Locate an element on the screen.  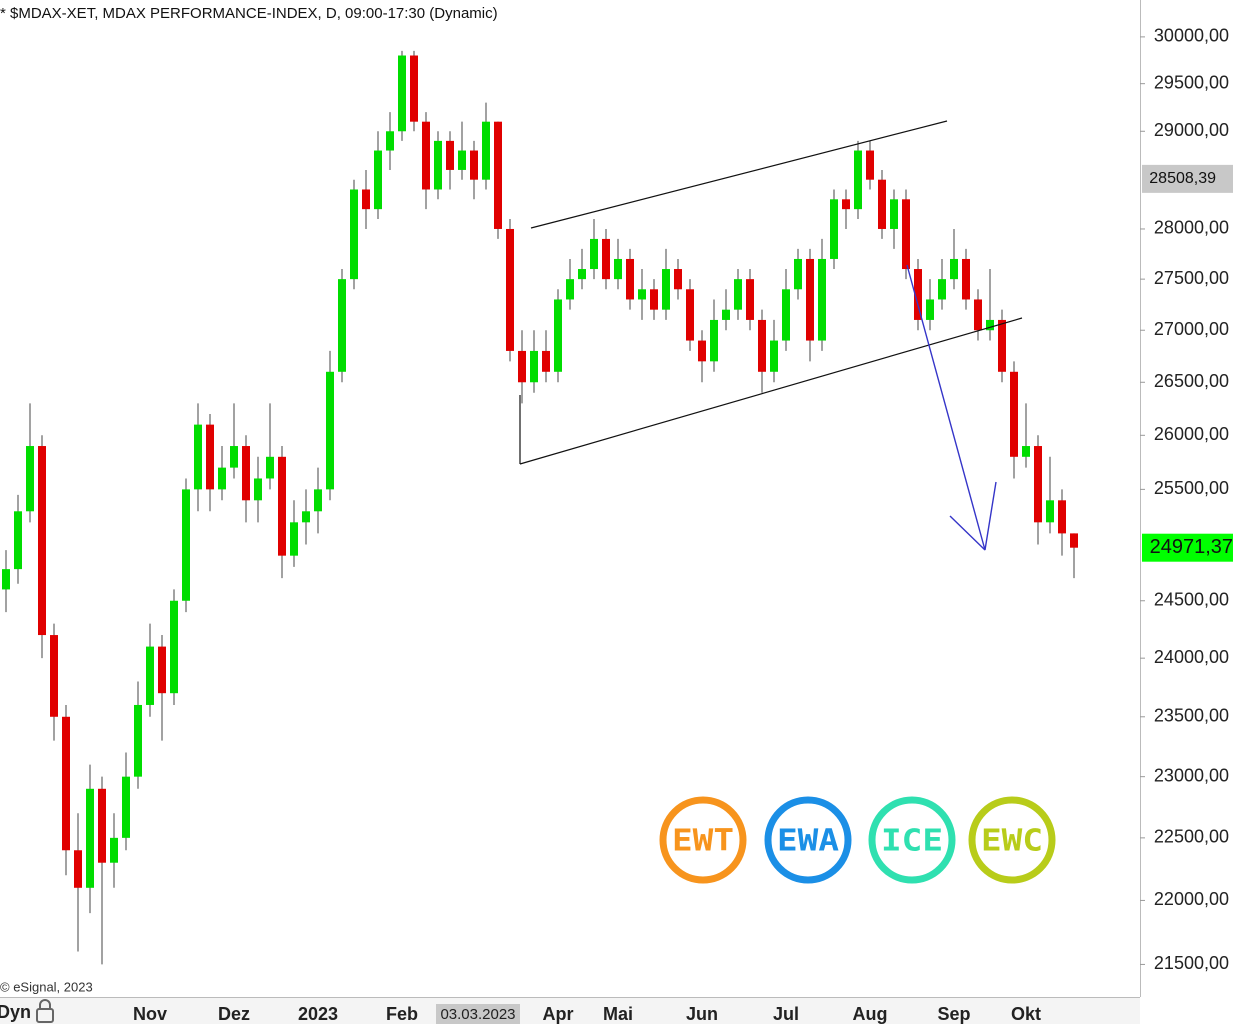
y-tick-label: 22500,00 is located at coordinates (1191, 837).